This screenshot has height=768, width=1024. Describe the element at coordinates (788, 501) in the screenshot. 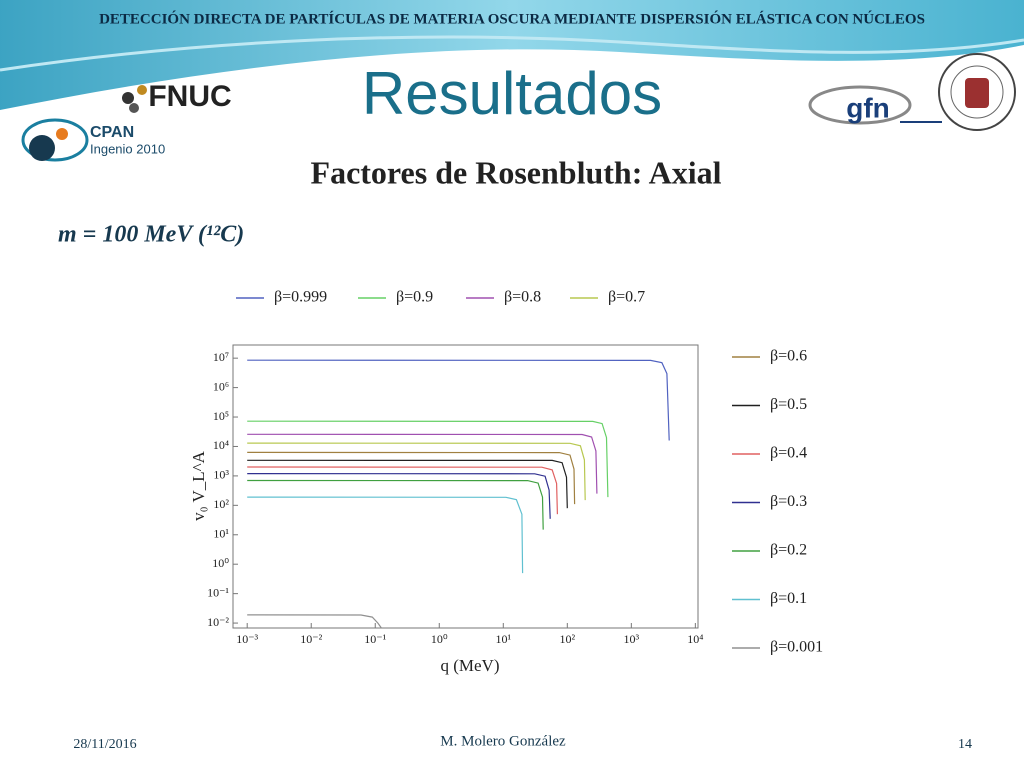

I see `legend-label: β=0.3` at that location.